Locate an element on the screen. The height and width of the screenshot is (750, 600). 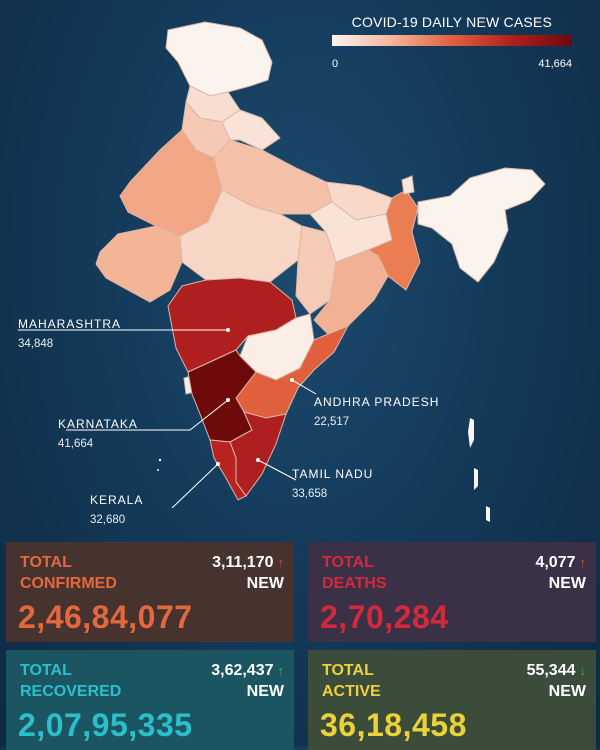
leader-kerala is located at coordinates (195, 486).